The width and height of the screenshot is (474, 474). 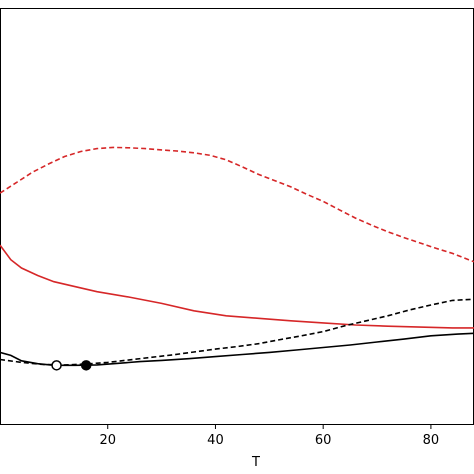 What do you see at coordinates (431, 440) in the screenshot?
I see `x-tick-label: 80` at bounding box center [431, 440].